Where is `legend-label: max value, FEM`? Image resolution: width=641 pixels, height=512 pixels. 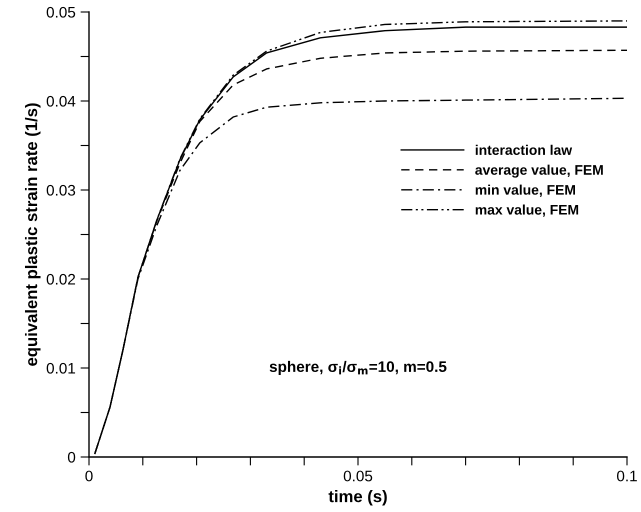
legend-label: max value, FEM is located at coordinates (527, 210).